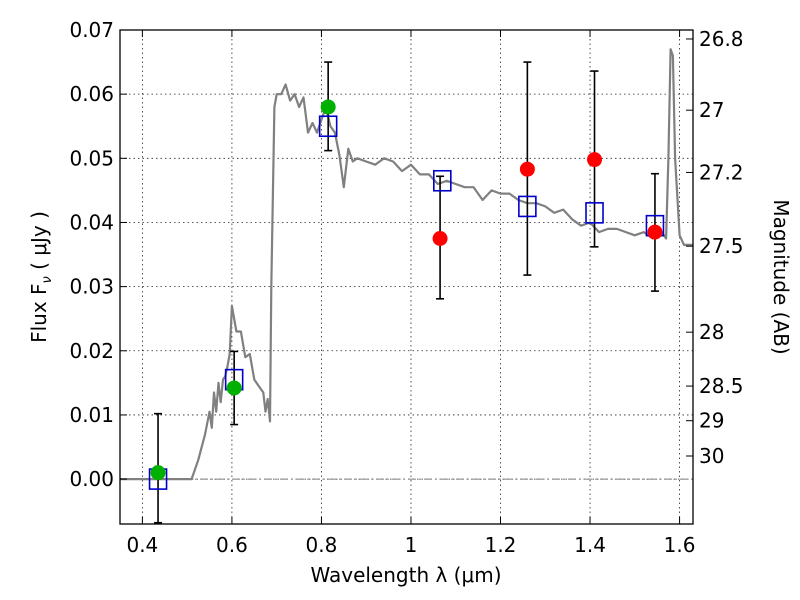  Describe the element at coordinates (711, 332) in the screenshot. I see `y2-tick-label: 28` at that location.